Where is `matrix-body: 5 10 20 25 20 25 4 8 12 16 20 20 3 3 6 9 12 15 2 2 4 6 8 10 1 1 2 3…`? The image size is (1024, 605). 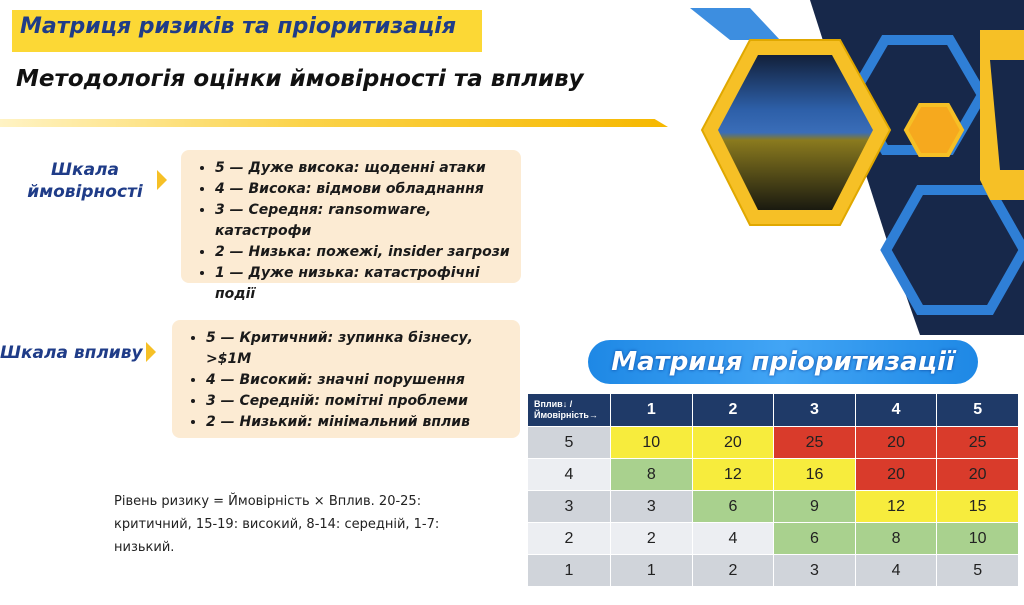 matrix-body: 5 10 20 25 20 25 4 8 12 16 20 20 3 3 6 9 12 15 2 2 4 6 8 10 1 1 2 3… is located at coordinates (773, 506).